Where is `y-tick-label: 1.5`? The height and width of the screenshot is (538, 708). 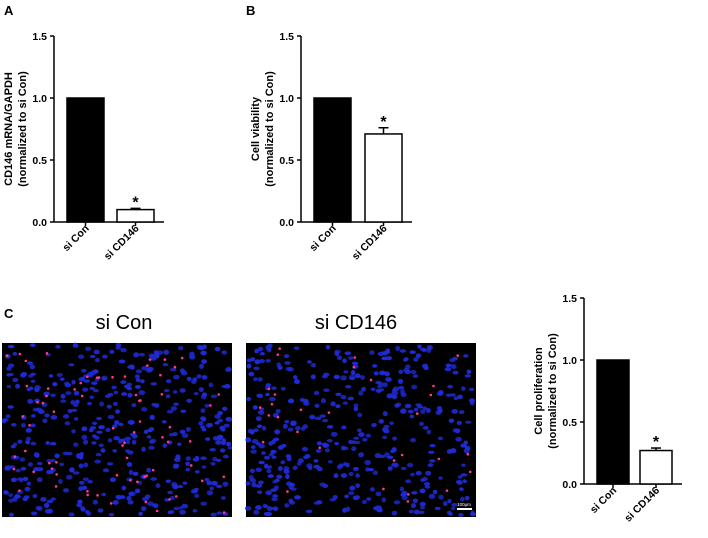 y-tick-label: 1.5 is located at coordinates (286, 37).